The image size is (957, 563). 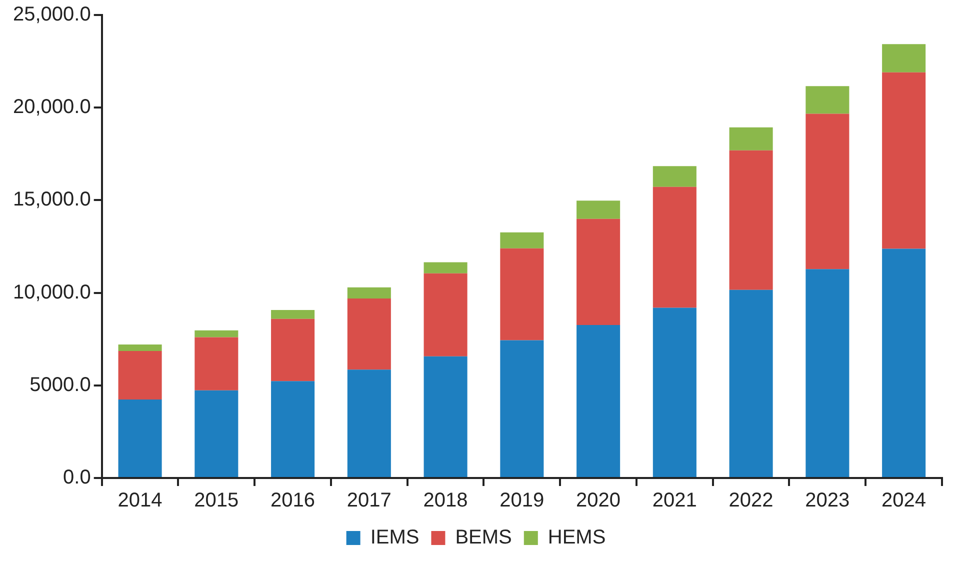 I want to click on x-tick-label: 2023, so click(x=827, y=501).